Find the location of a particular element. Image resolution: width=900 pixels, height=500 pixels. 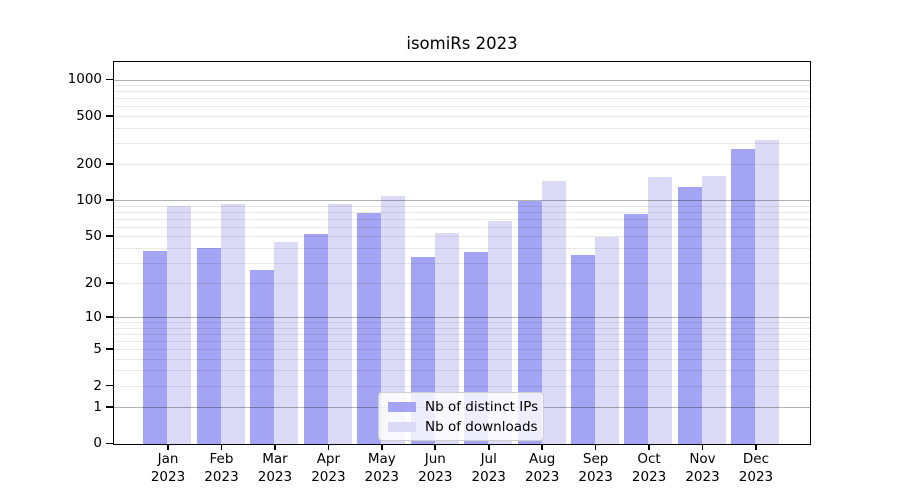

legend-label-distinct-ips: Nb of distinct IPs is located at coordinates (482, 406).